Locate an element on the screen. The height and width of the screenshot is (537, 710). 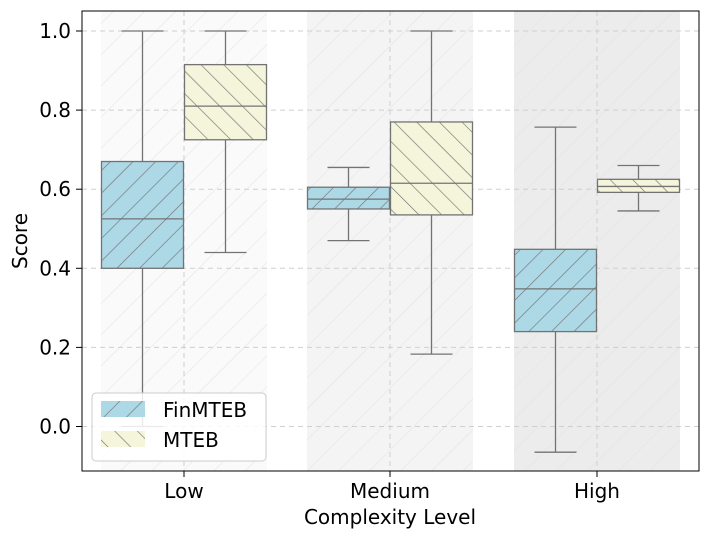
y-axis-ticks: 0.0 0.2 0.4 0.6 0.8 1.0 is located at coordinates (60, 229).